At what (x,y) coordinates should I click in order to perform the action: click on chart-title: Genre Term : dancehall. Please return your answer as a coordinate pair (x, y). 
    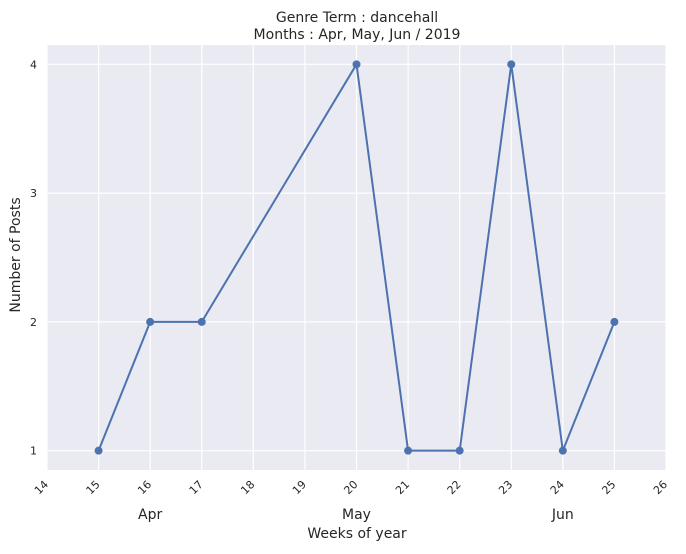
    Looking at the image, I should click on (357, 18).